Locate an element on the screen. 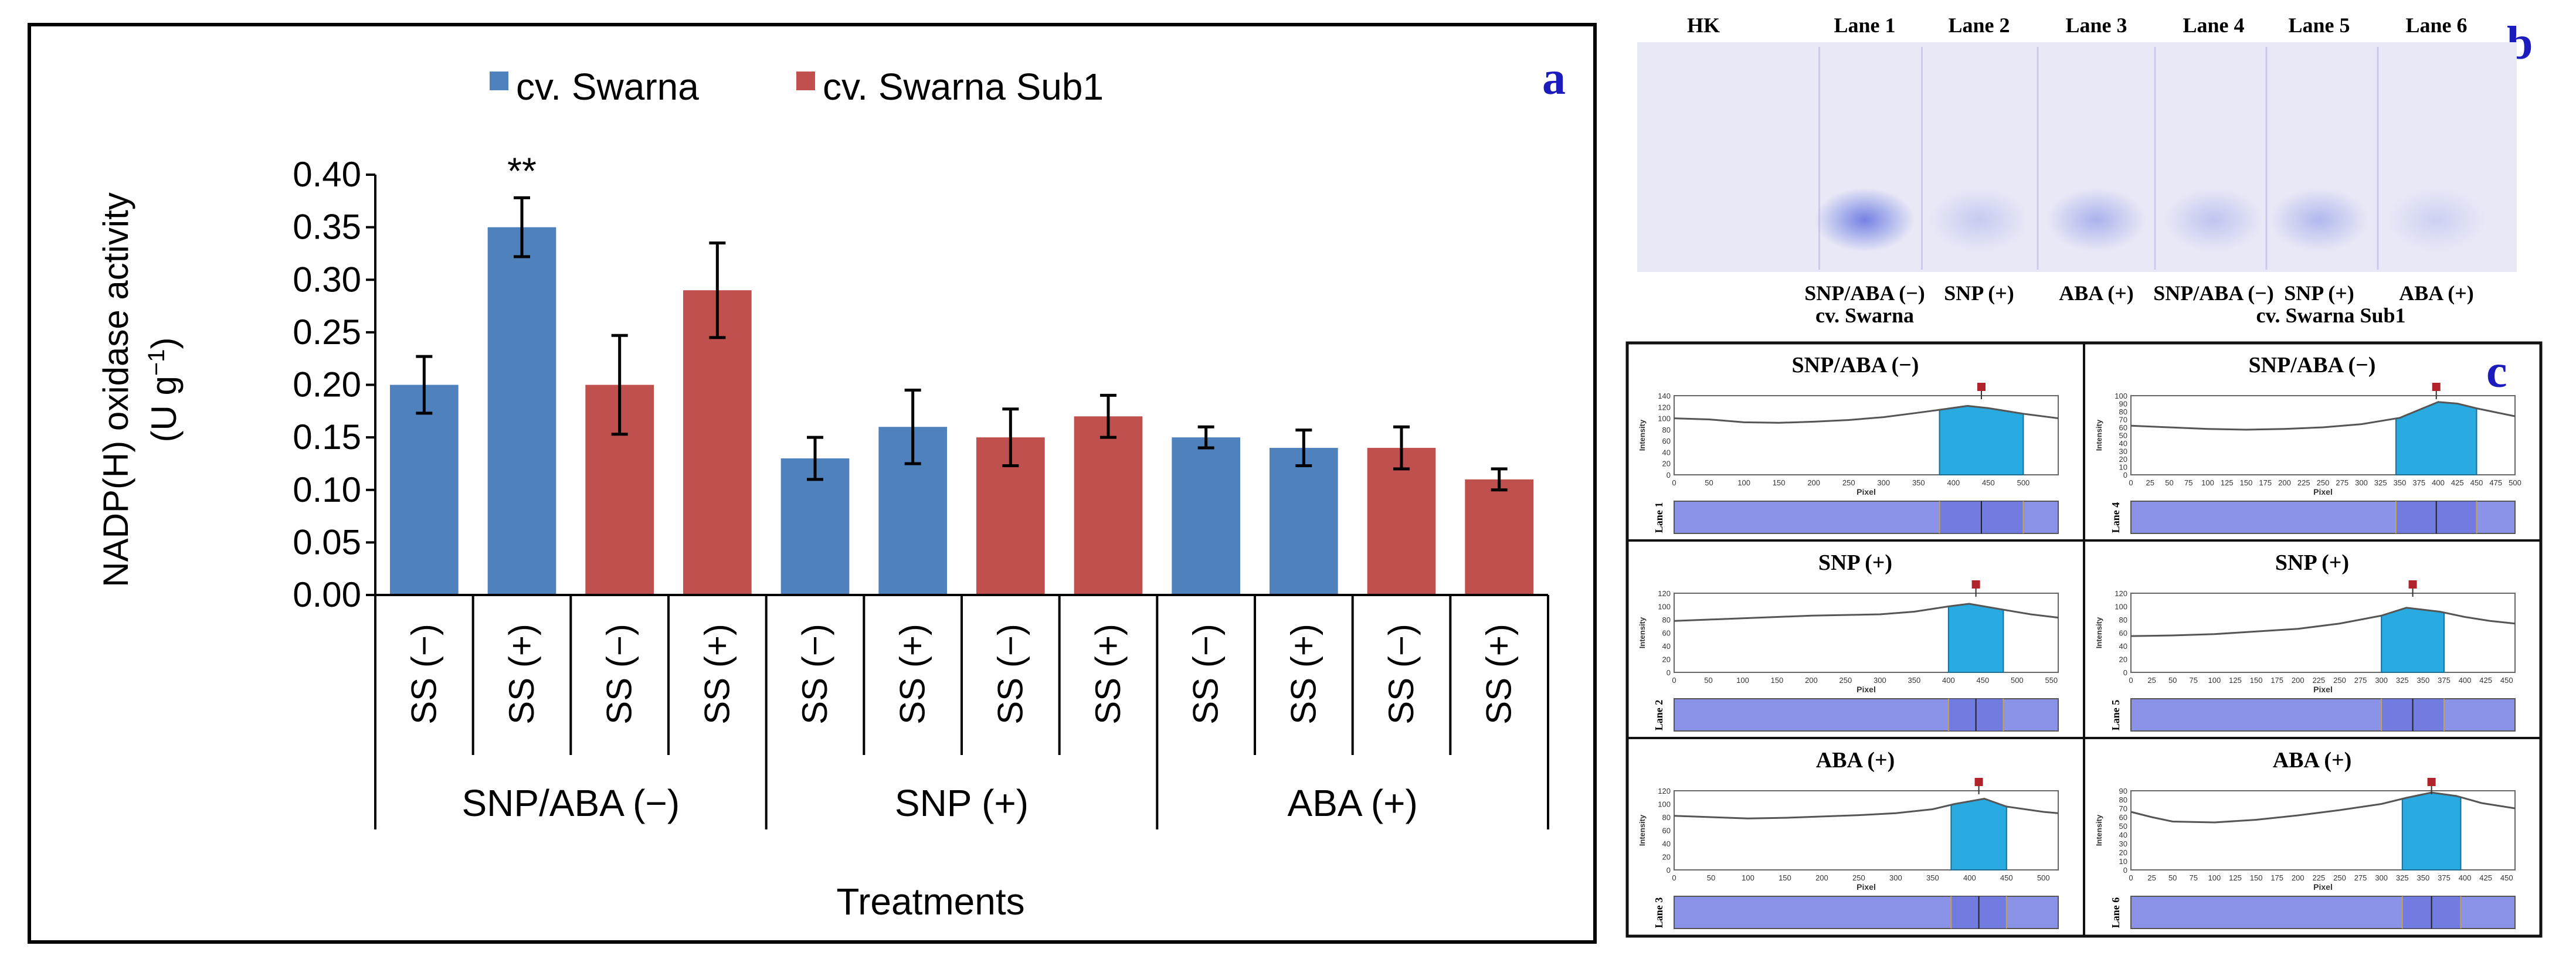  profile-title: SNP/ABA (−) is located at coordinates (1855, 366).